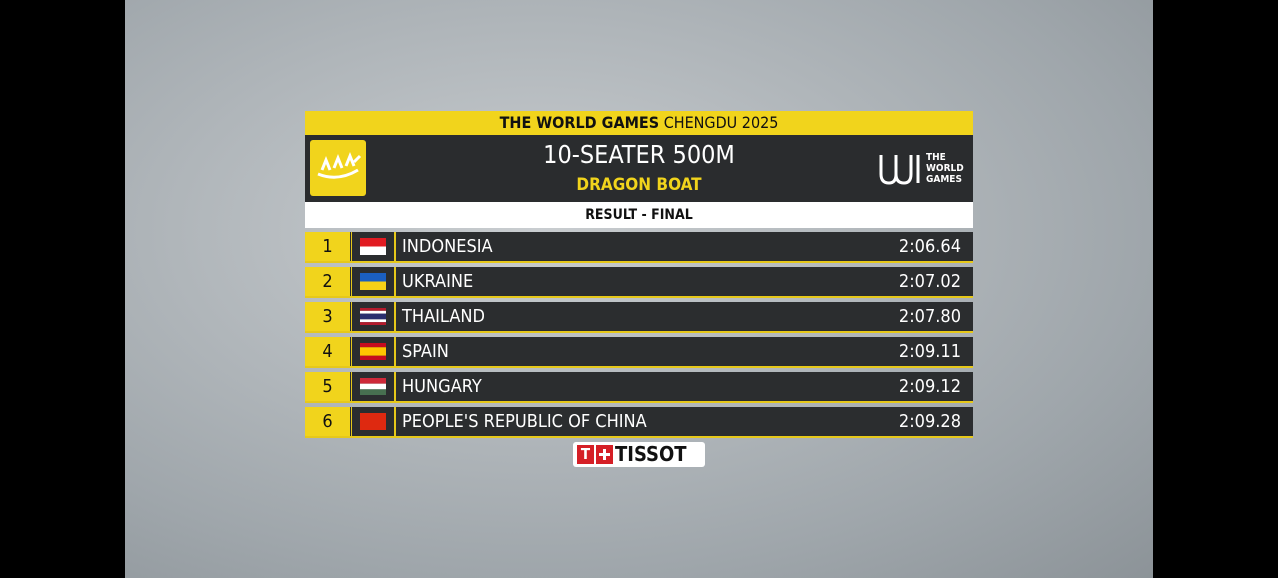 This screenshot has height=578, width=1278. What do you see at coordinates (639, 352) in the screenshot?
I see `result-row: 4 SPAIN 2:09.11` at bounding box center [639, 352].